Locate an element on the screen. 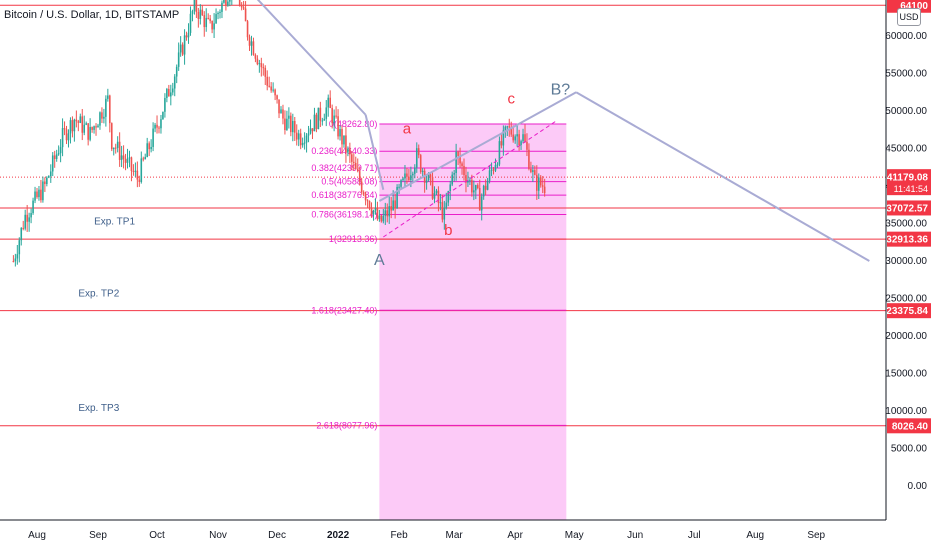  price-level-tag-text: 64100 is located at coordinates (914, 6).